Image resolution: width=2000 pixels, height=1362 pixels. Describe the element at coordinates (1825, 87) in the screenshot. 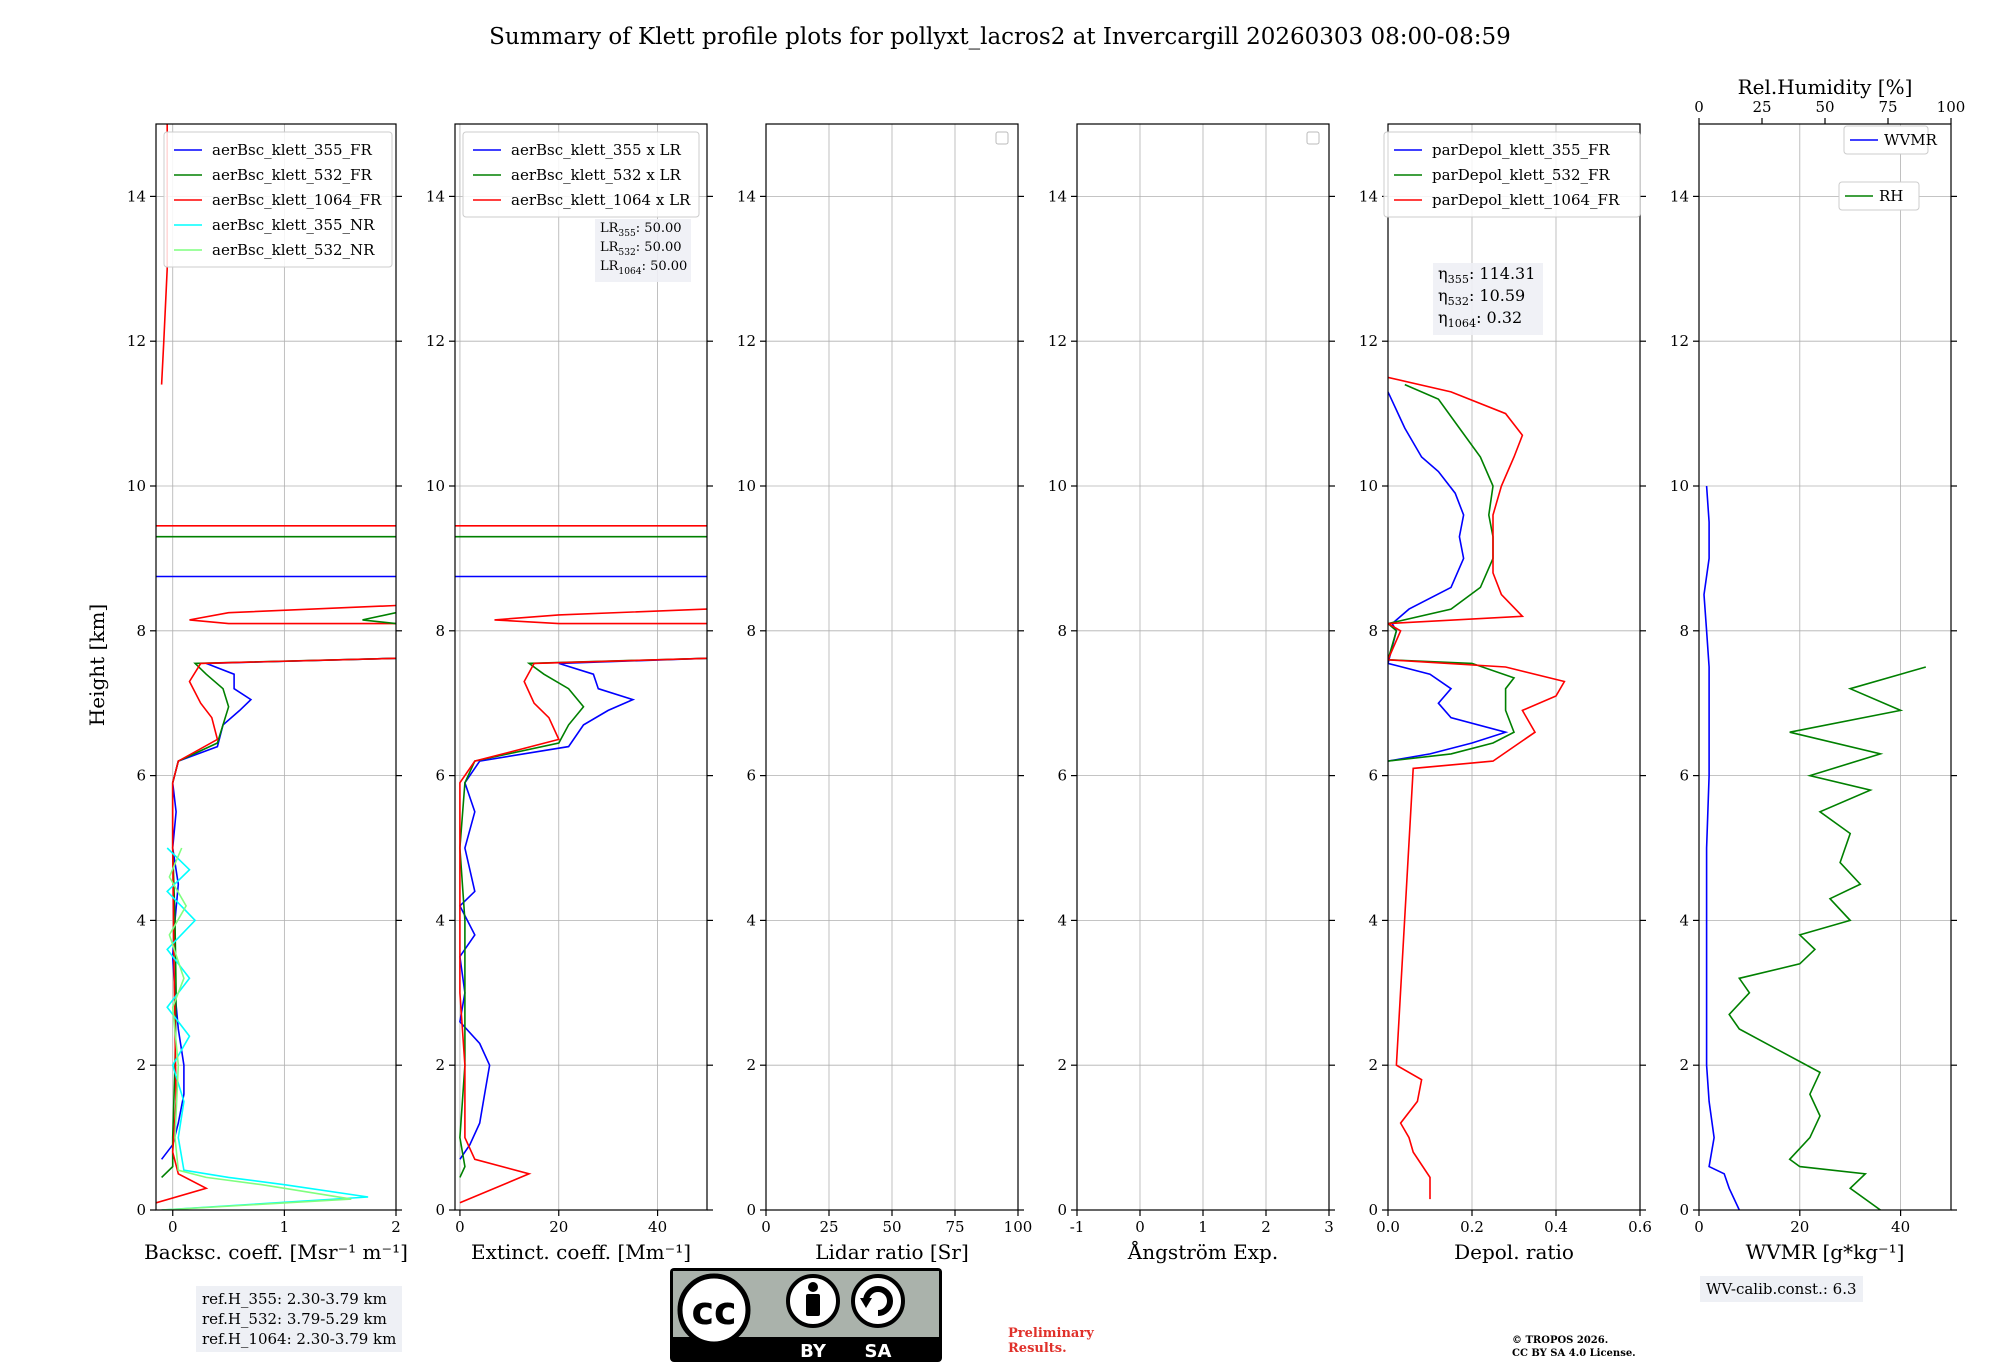

I see `top-x-axis-label: Rel.Humidity [%]` at that location.